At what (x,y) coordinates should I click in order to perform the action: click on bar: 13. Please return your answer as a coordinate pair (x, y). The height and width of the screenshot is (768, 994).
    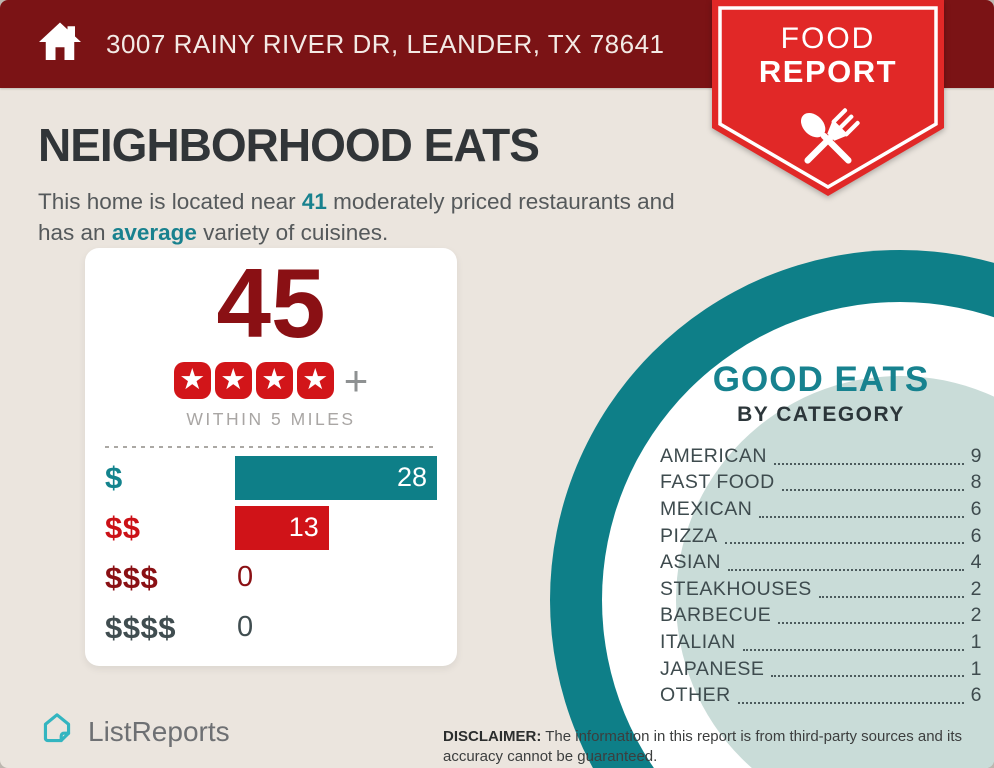
    Looking at the image, I should click on (282, 527).